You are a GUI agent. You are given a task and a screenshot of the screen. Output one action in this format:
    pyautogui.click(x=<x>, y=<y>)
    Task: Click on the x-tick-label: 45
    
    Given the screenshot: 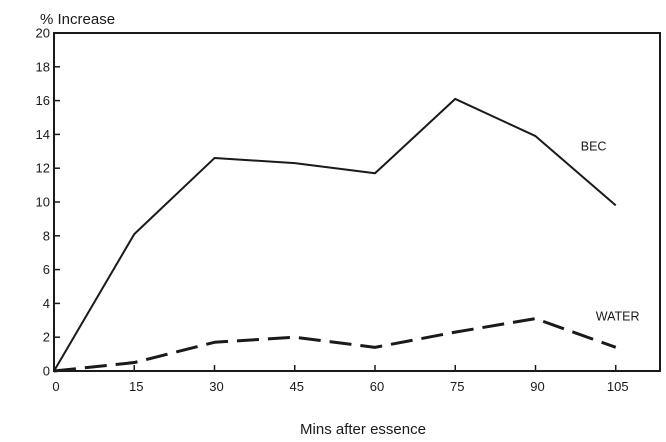 What is the action you would take?
    pyautogui.click(x=297, y=386)
    